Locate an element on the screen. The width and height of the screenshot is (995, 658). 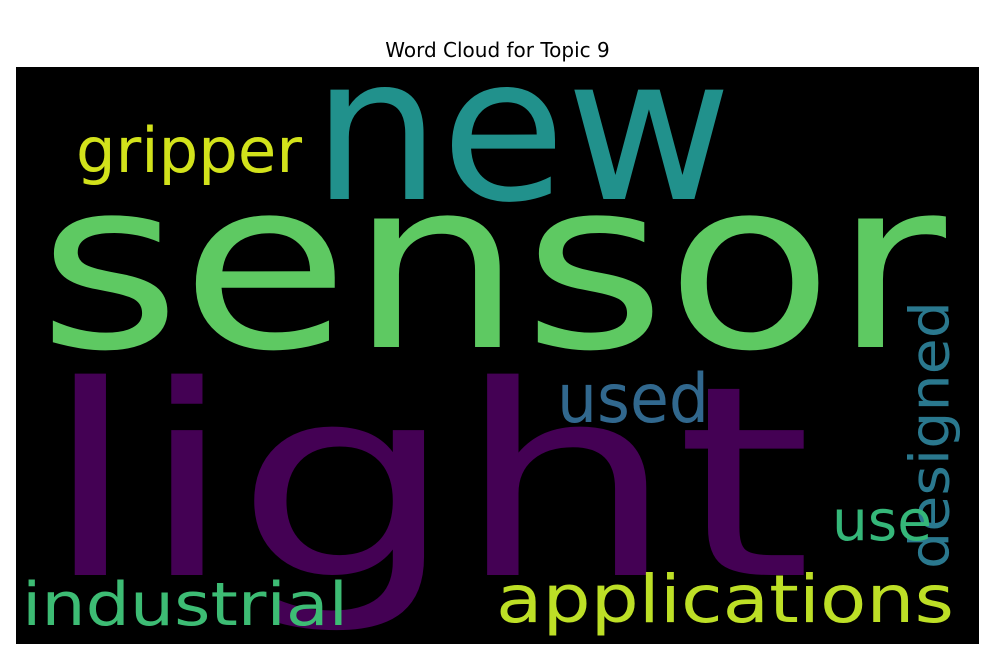
word-used: used is located at coordinates (633, 399).